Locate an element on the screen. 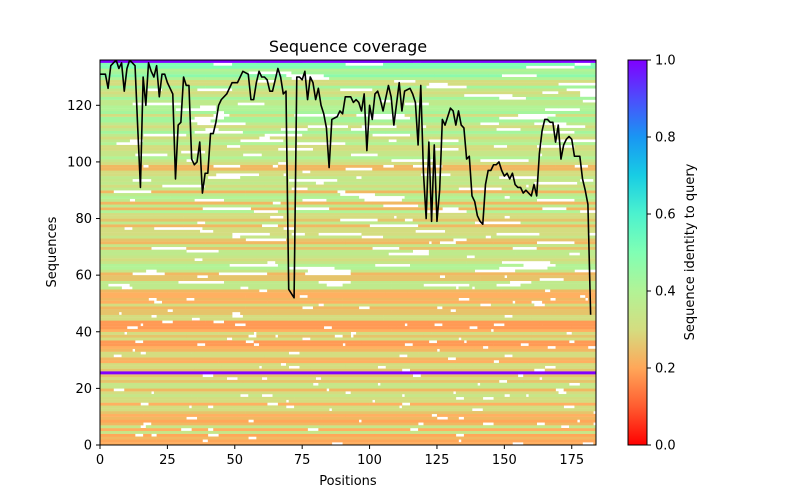 This screenshot has width=800, height=500. colorbar-tick-label: 0.2 is located at coordinates (665, 369).